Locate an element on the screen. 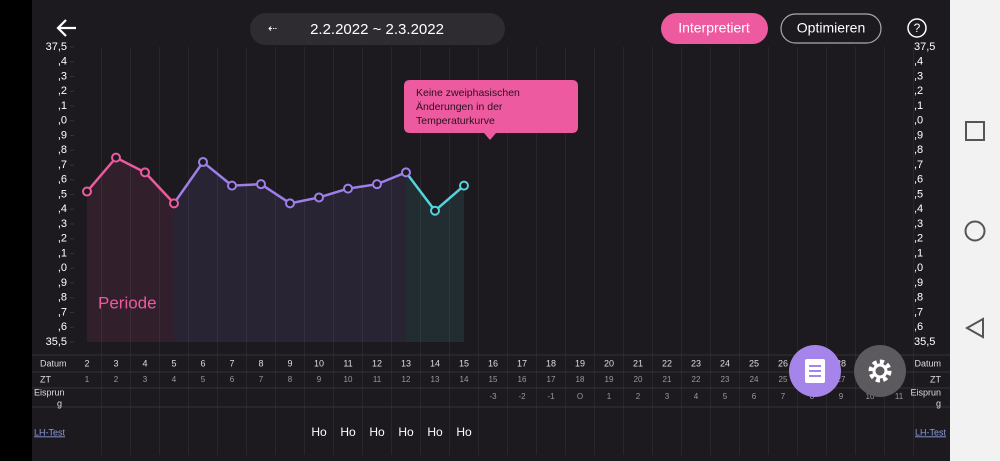 The image size is (1000, 461). y2-tick-label: ,4 is located at coordinates (918, 62).